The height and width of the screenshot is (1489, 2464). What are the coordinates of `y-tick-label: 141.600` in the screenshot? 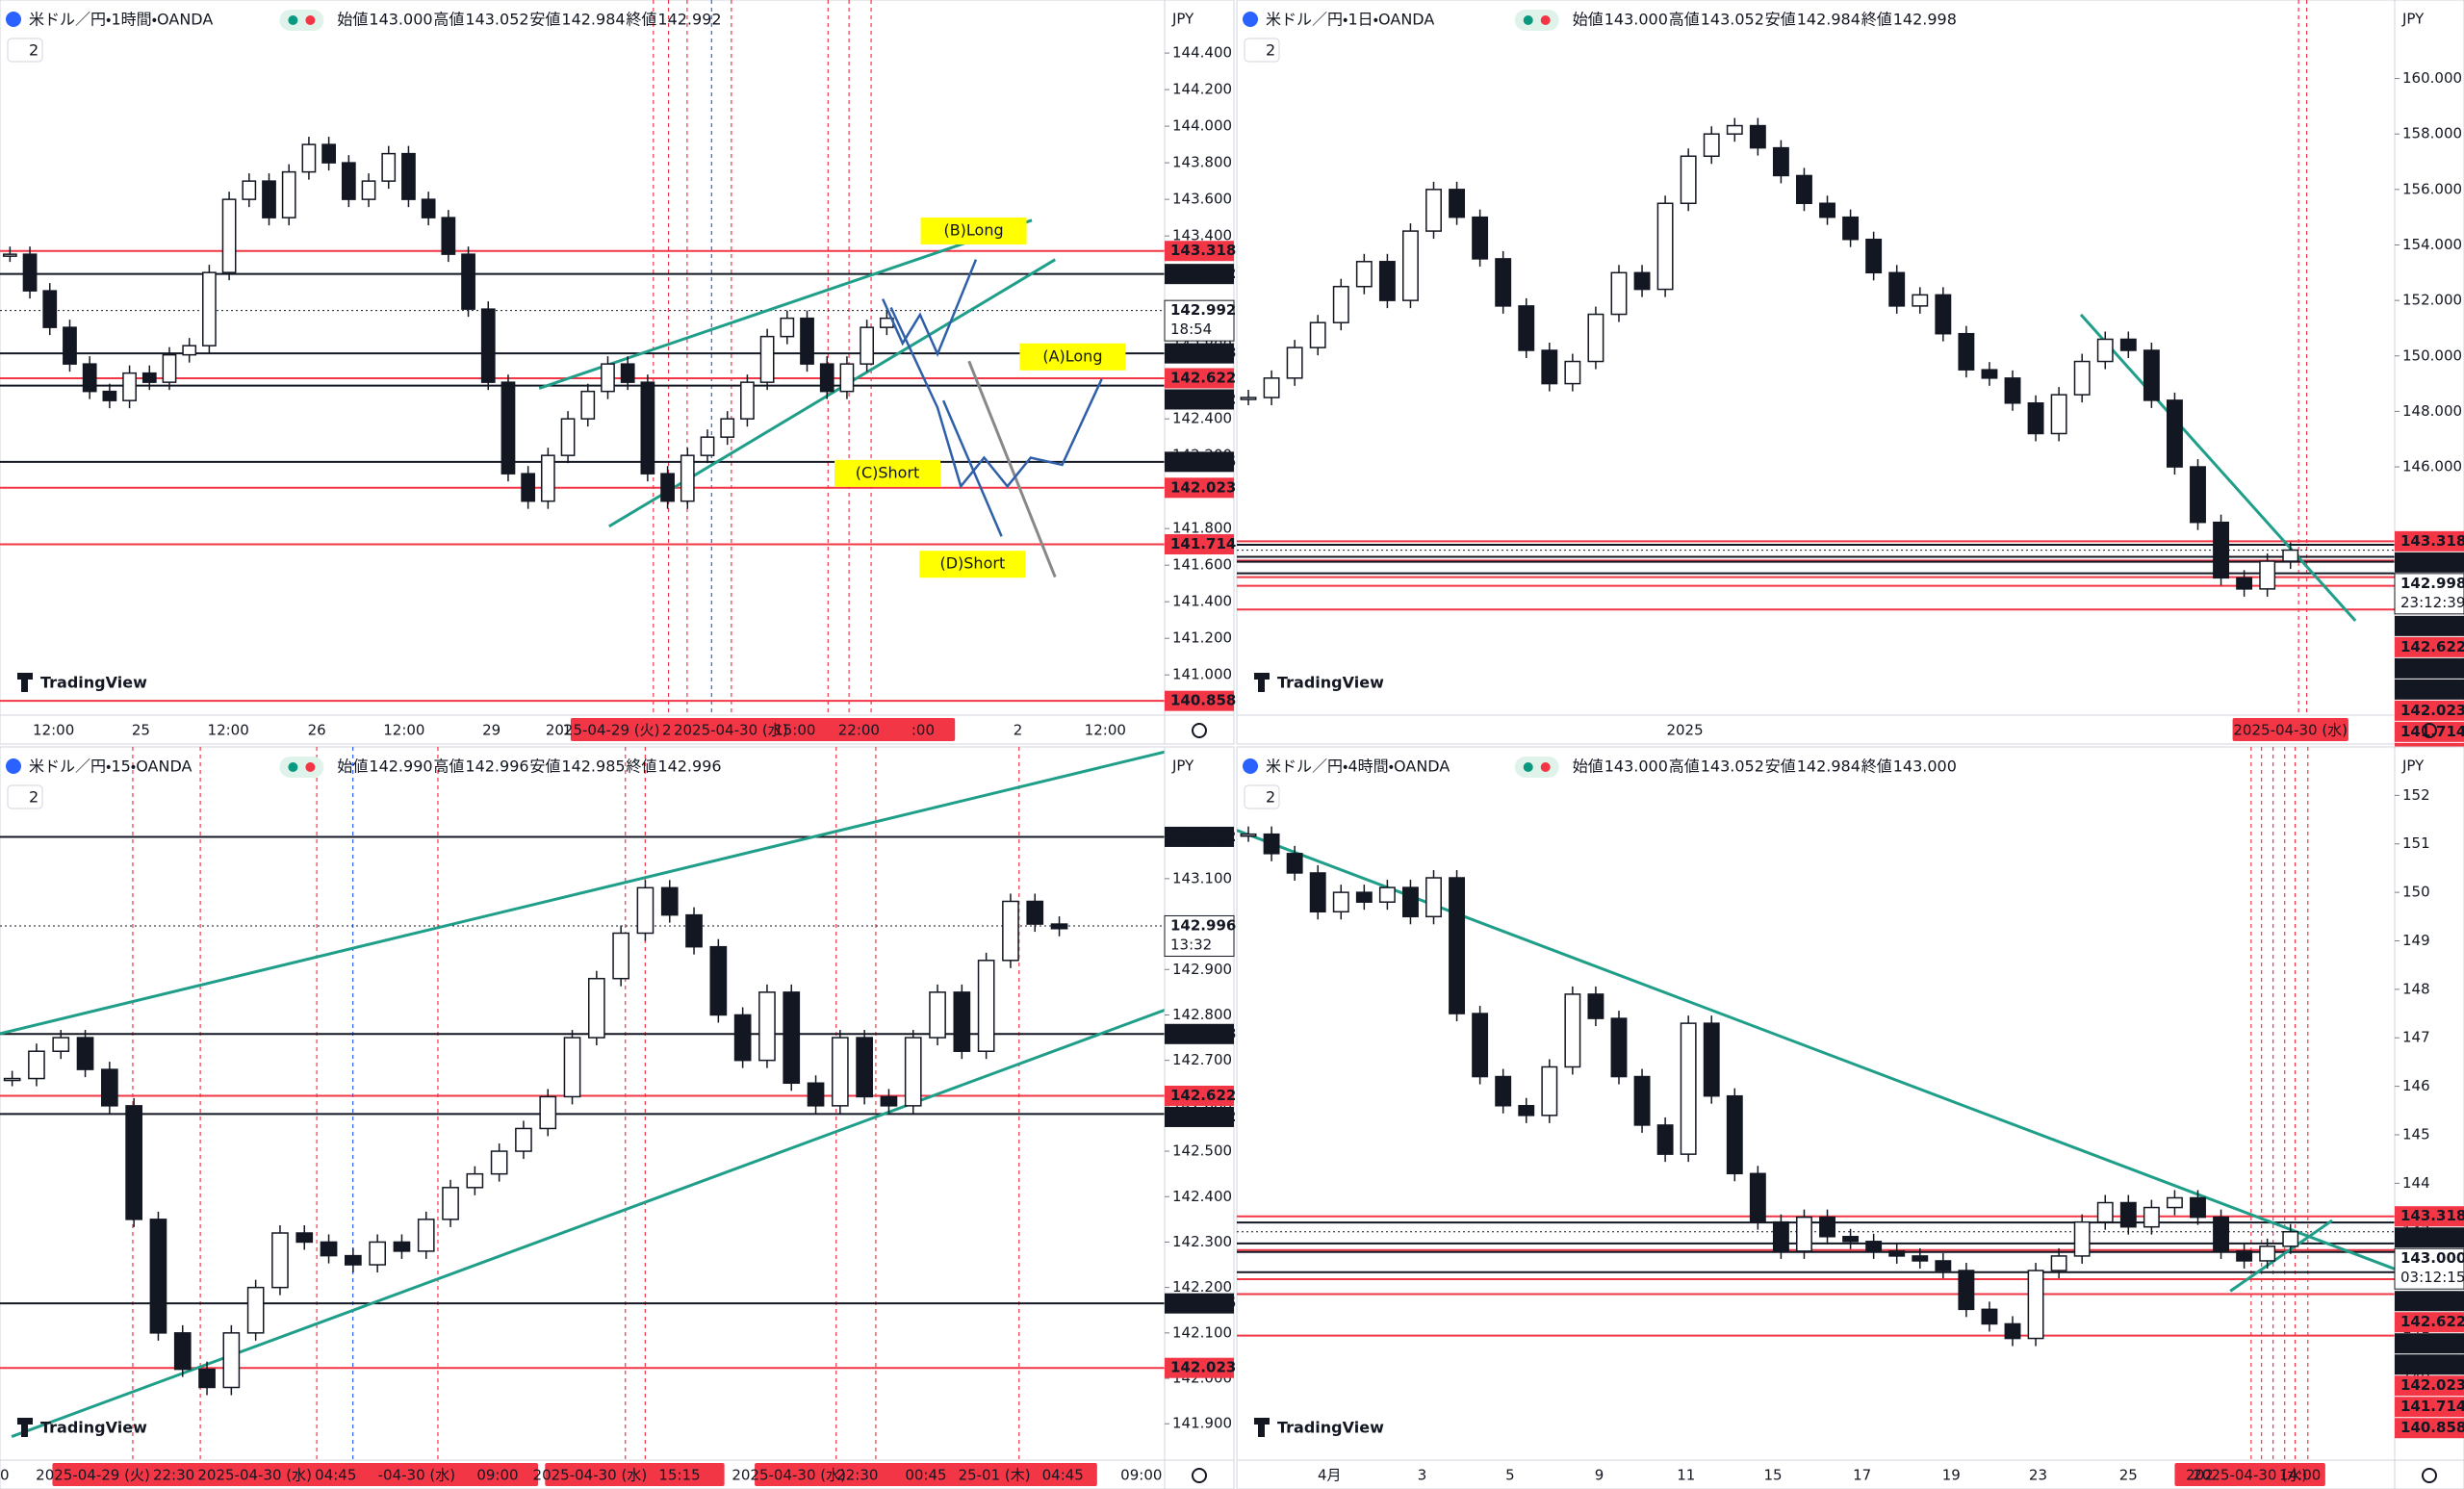 It's located at (1202, 565).